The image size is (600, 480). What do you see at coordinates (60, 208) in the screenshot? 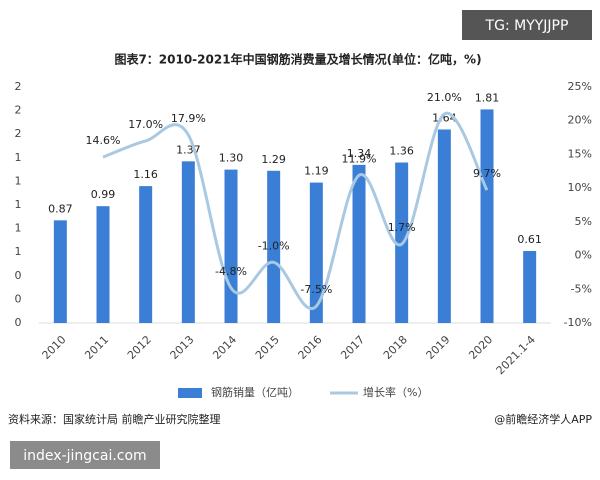
I see `bar-value-label: 0.87` at bounding box center [60, 208].